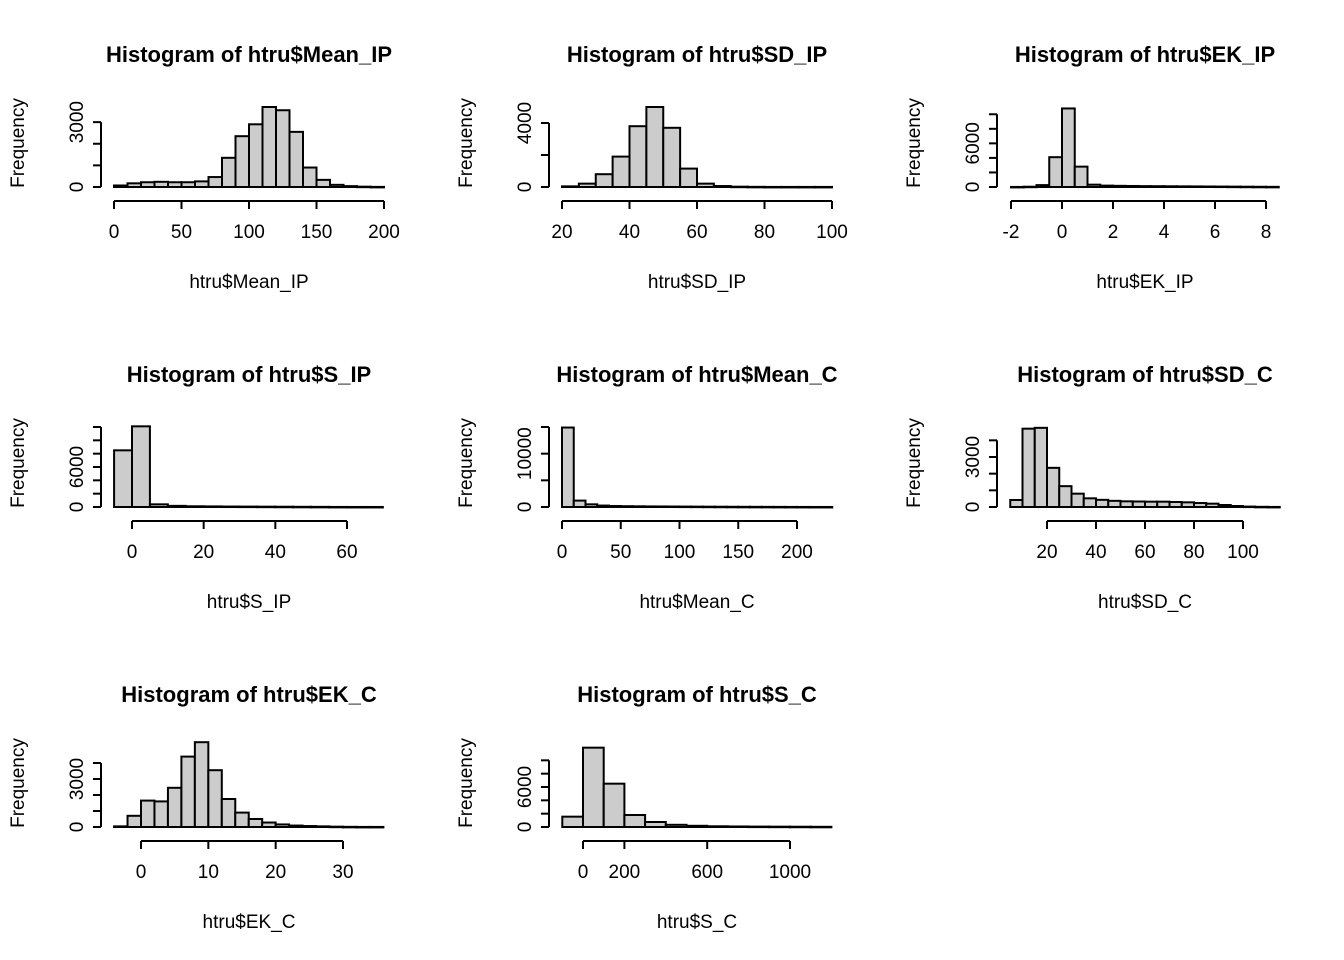 The width and height of the screenshot is (1344, 960). I want to click on x-axis-label: htru$SD_C, so click(1145, 602).